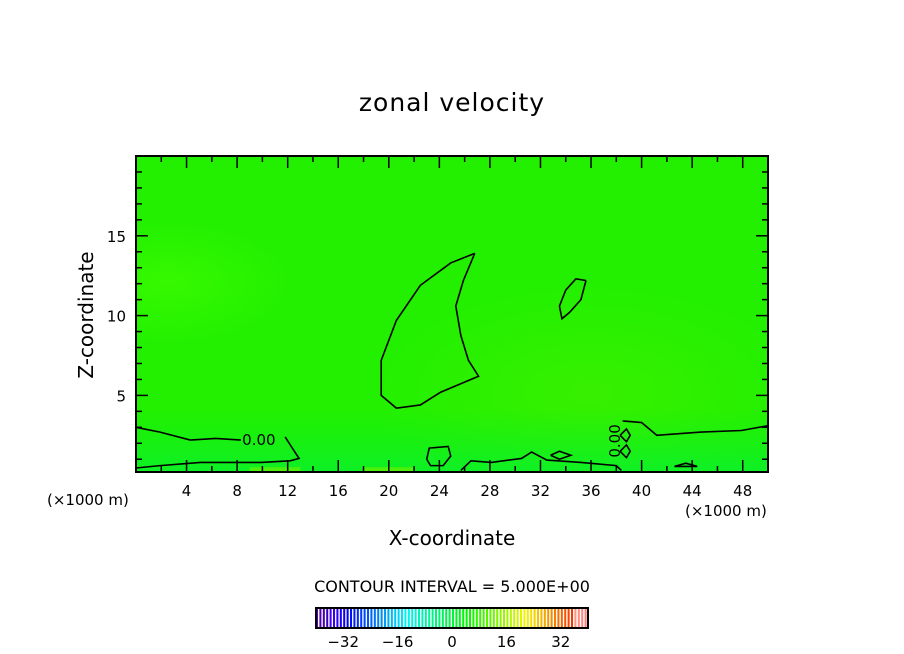  Describe the element at coordinates (116, 317) in the screenshot. I see `y-tick-label: 10` at that location.